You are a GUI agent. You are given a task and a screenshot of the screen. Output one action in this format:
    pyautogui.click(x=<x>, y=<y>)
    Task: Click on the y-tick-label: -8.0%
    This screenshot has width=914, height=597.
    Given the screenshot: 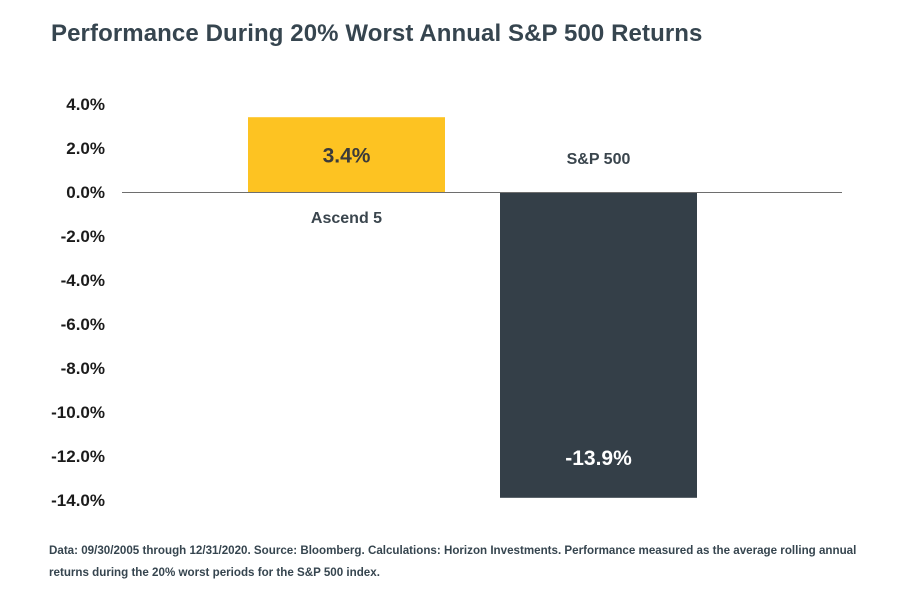 What is the action you would take?
    pyautogui.click(x=83, y=368)
    